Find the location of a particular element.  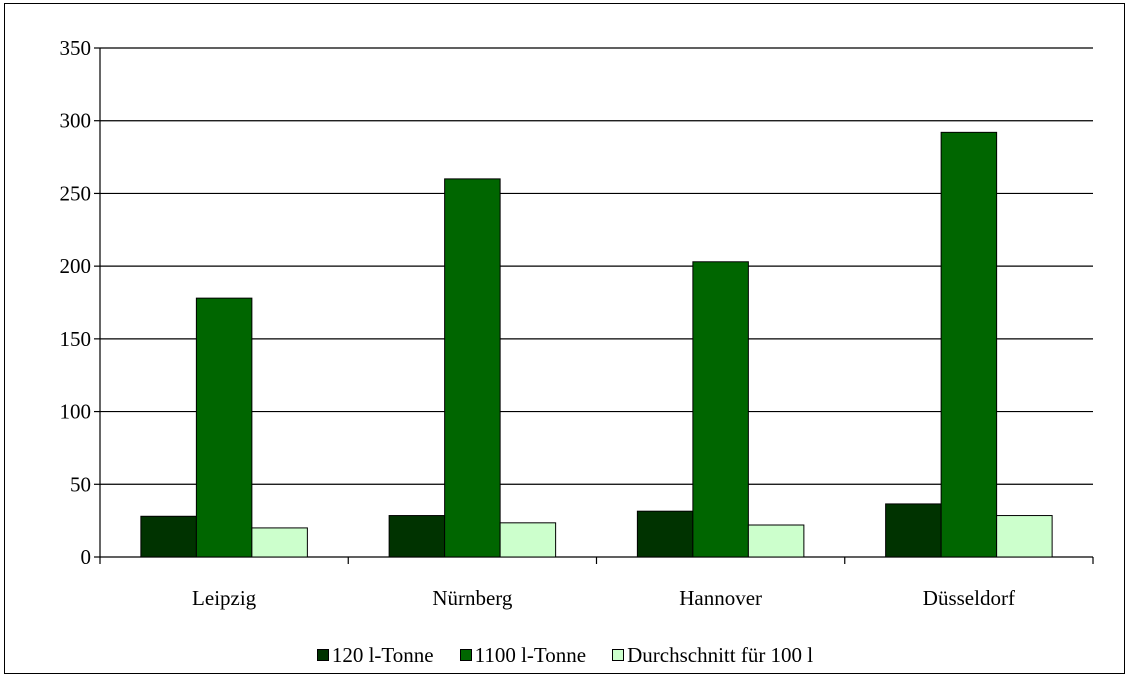

x-tick-label: Nürnberg is located at coordinates (472, 598).